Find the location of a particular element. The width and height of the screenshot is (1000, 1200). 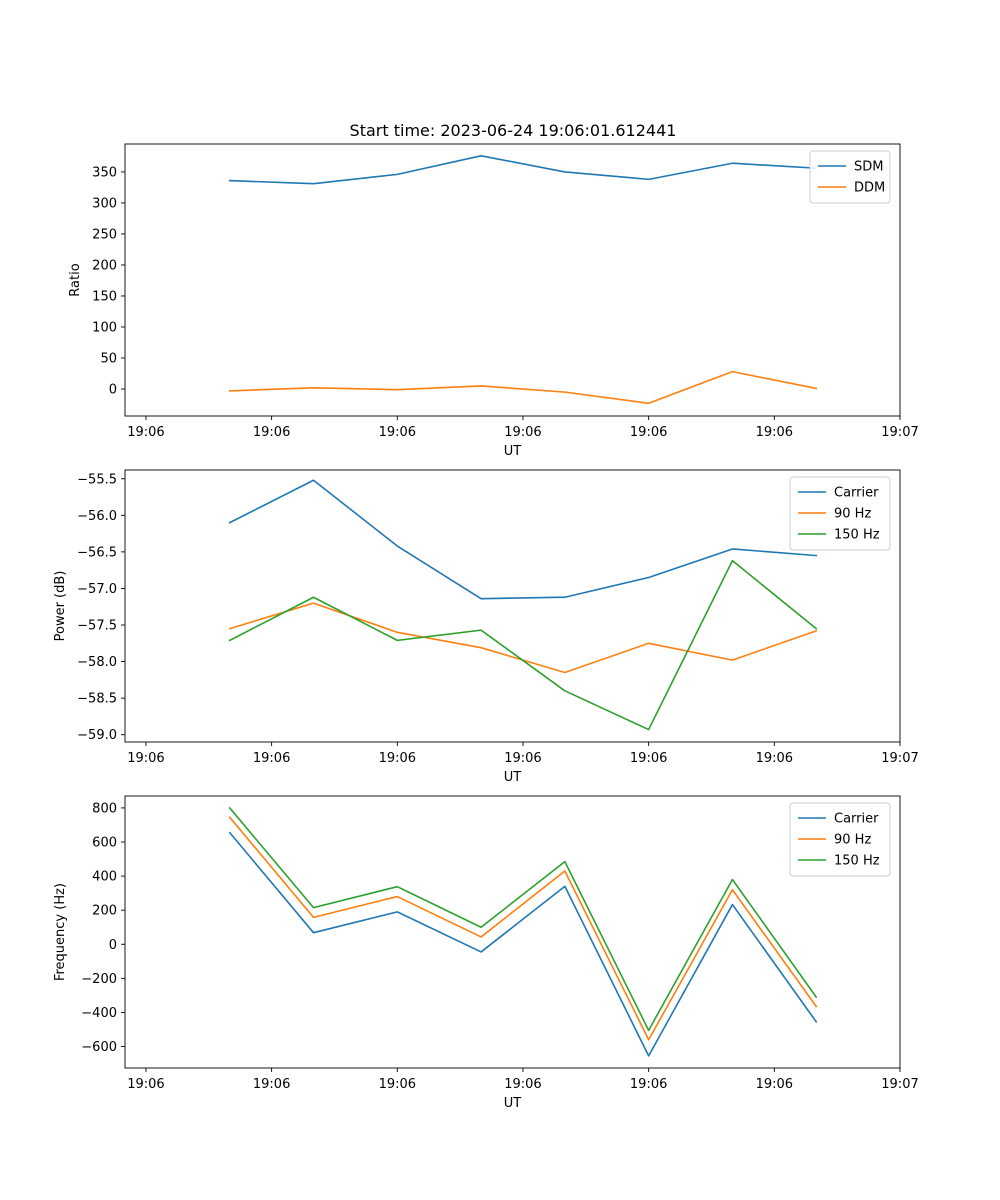

y-tick-label: −58.0 is located at coordinates (97, 662).